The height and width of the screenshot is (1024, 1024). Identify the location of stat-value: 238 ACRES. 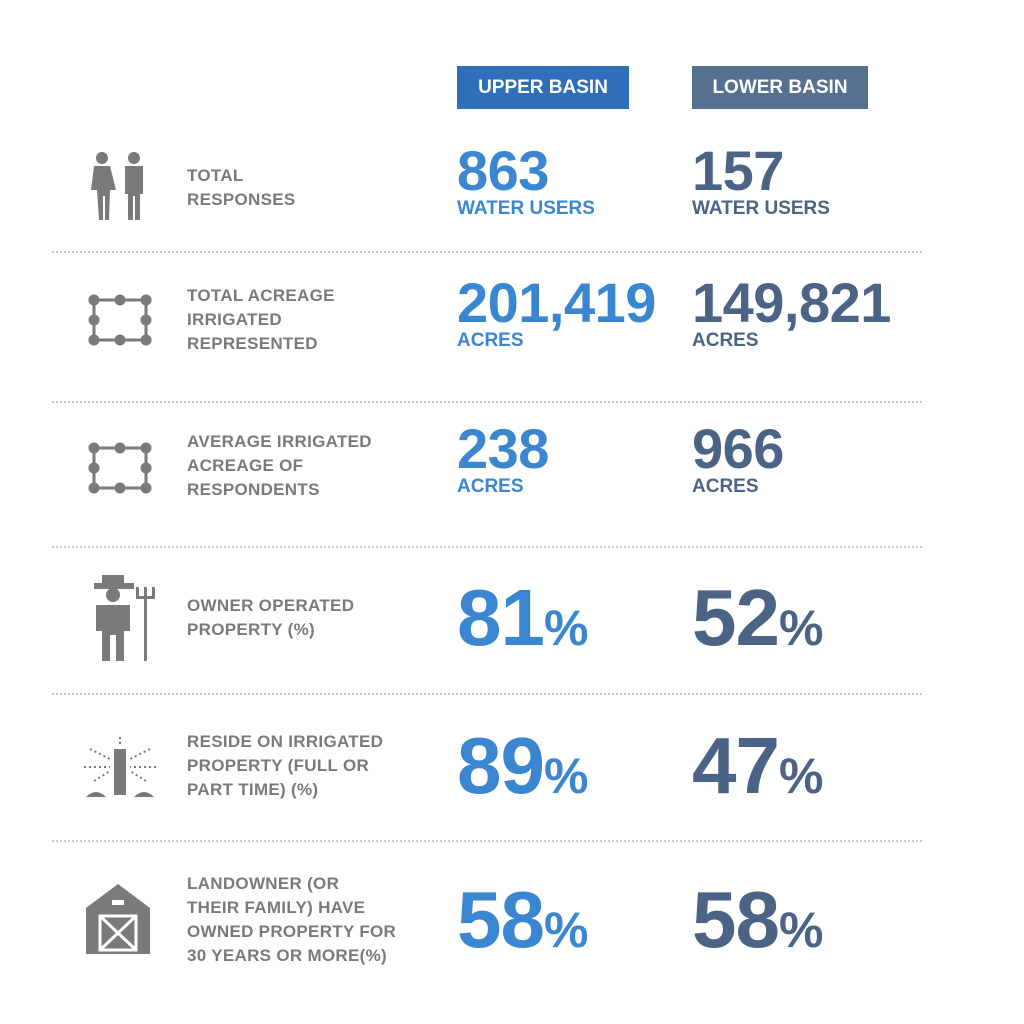
(503, 457).